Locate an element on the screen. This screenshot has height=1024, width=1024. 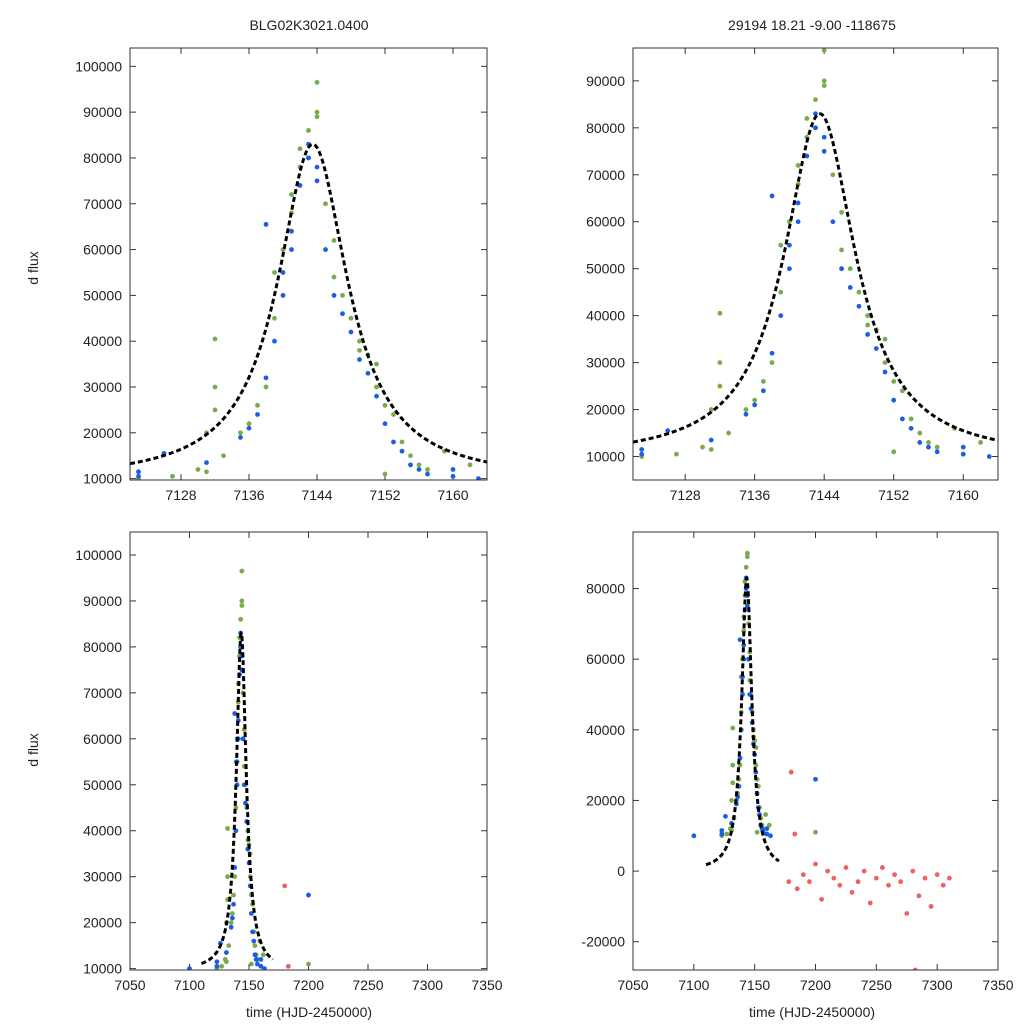
x-tick-label: 7128 is located at coordinates (685, 495).